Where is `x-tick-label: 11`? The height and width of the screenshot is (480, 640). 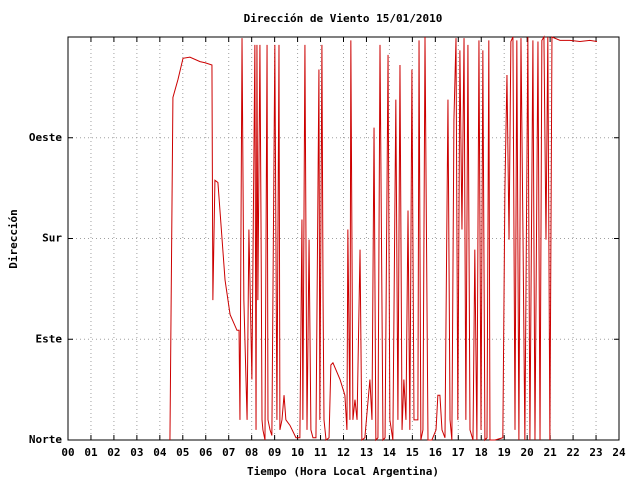
x-tick-label: 11 is located at coordinates (321, 452).